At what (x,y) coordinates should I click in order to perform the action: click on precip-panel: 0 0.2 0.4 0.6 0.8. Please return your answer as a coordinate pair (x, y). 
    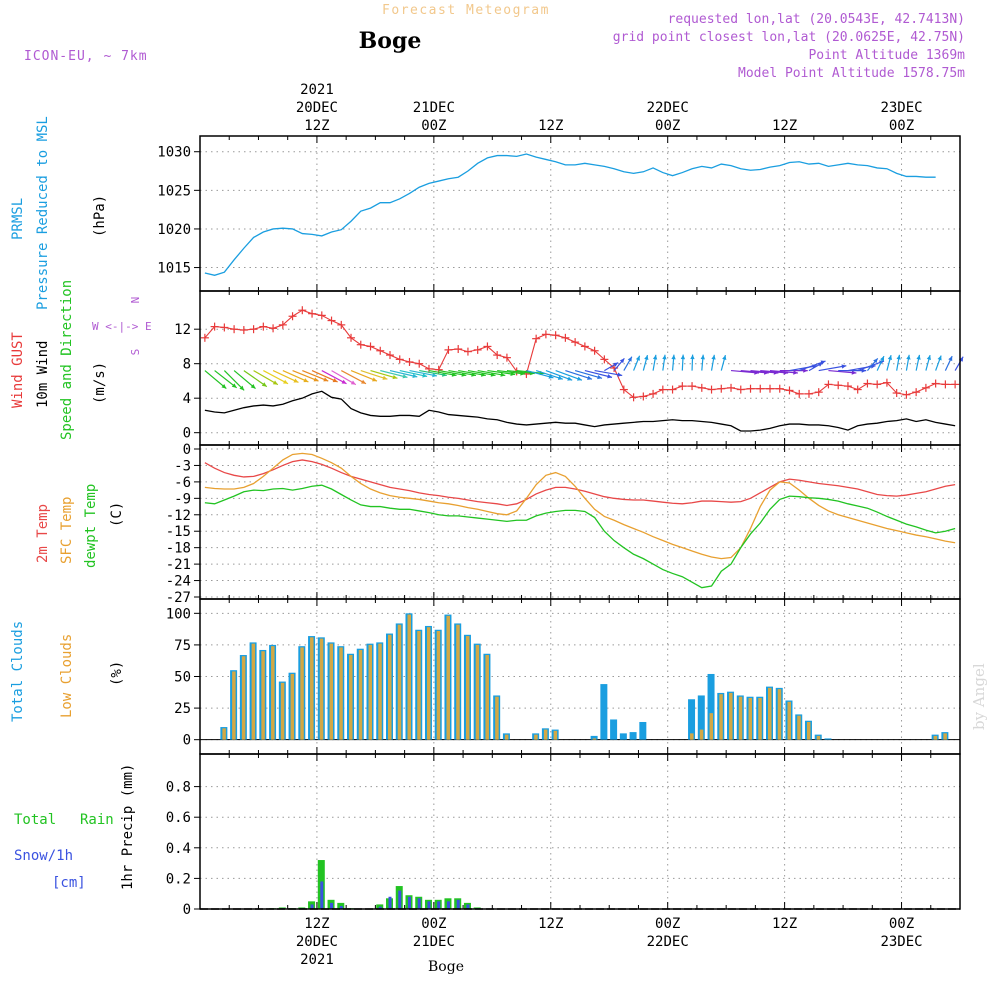
    Looking at the image, I should click on (563, 835).